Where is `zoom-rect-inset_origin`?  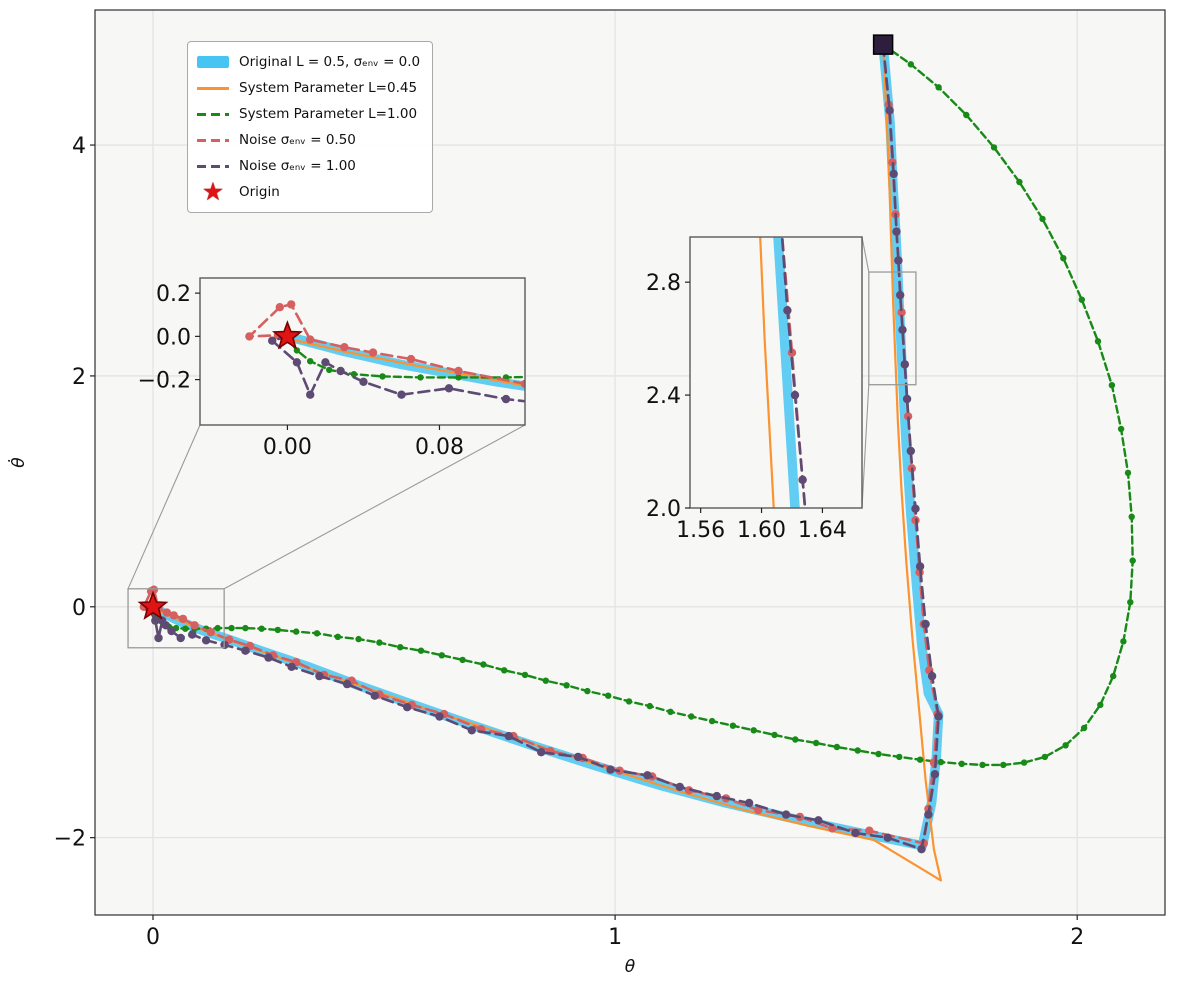 zoom-rect-inset_origin is located at coordinates (176, 618).